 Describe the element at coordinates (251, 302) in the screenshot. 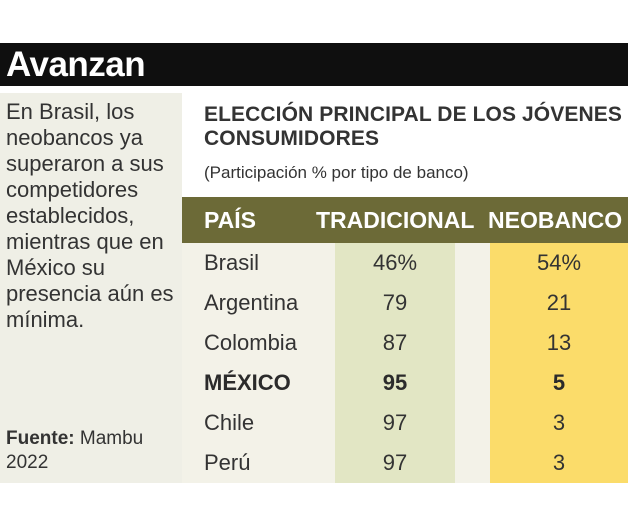

I see `country-cell: Argentina` at that location.